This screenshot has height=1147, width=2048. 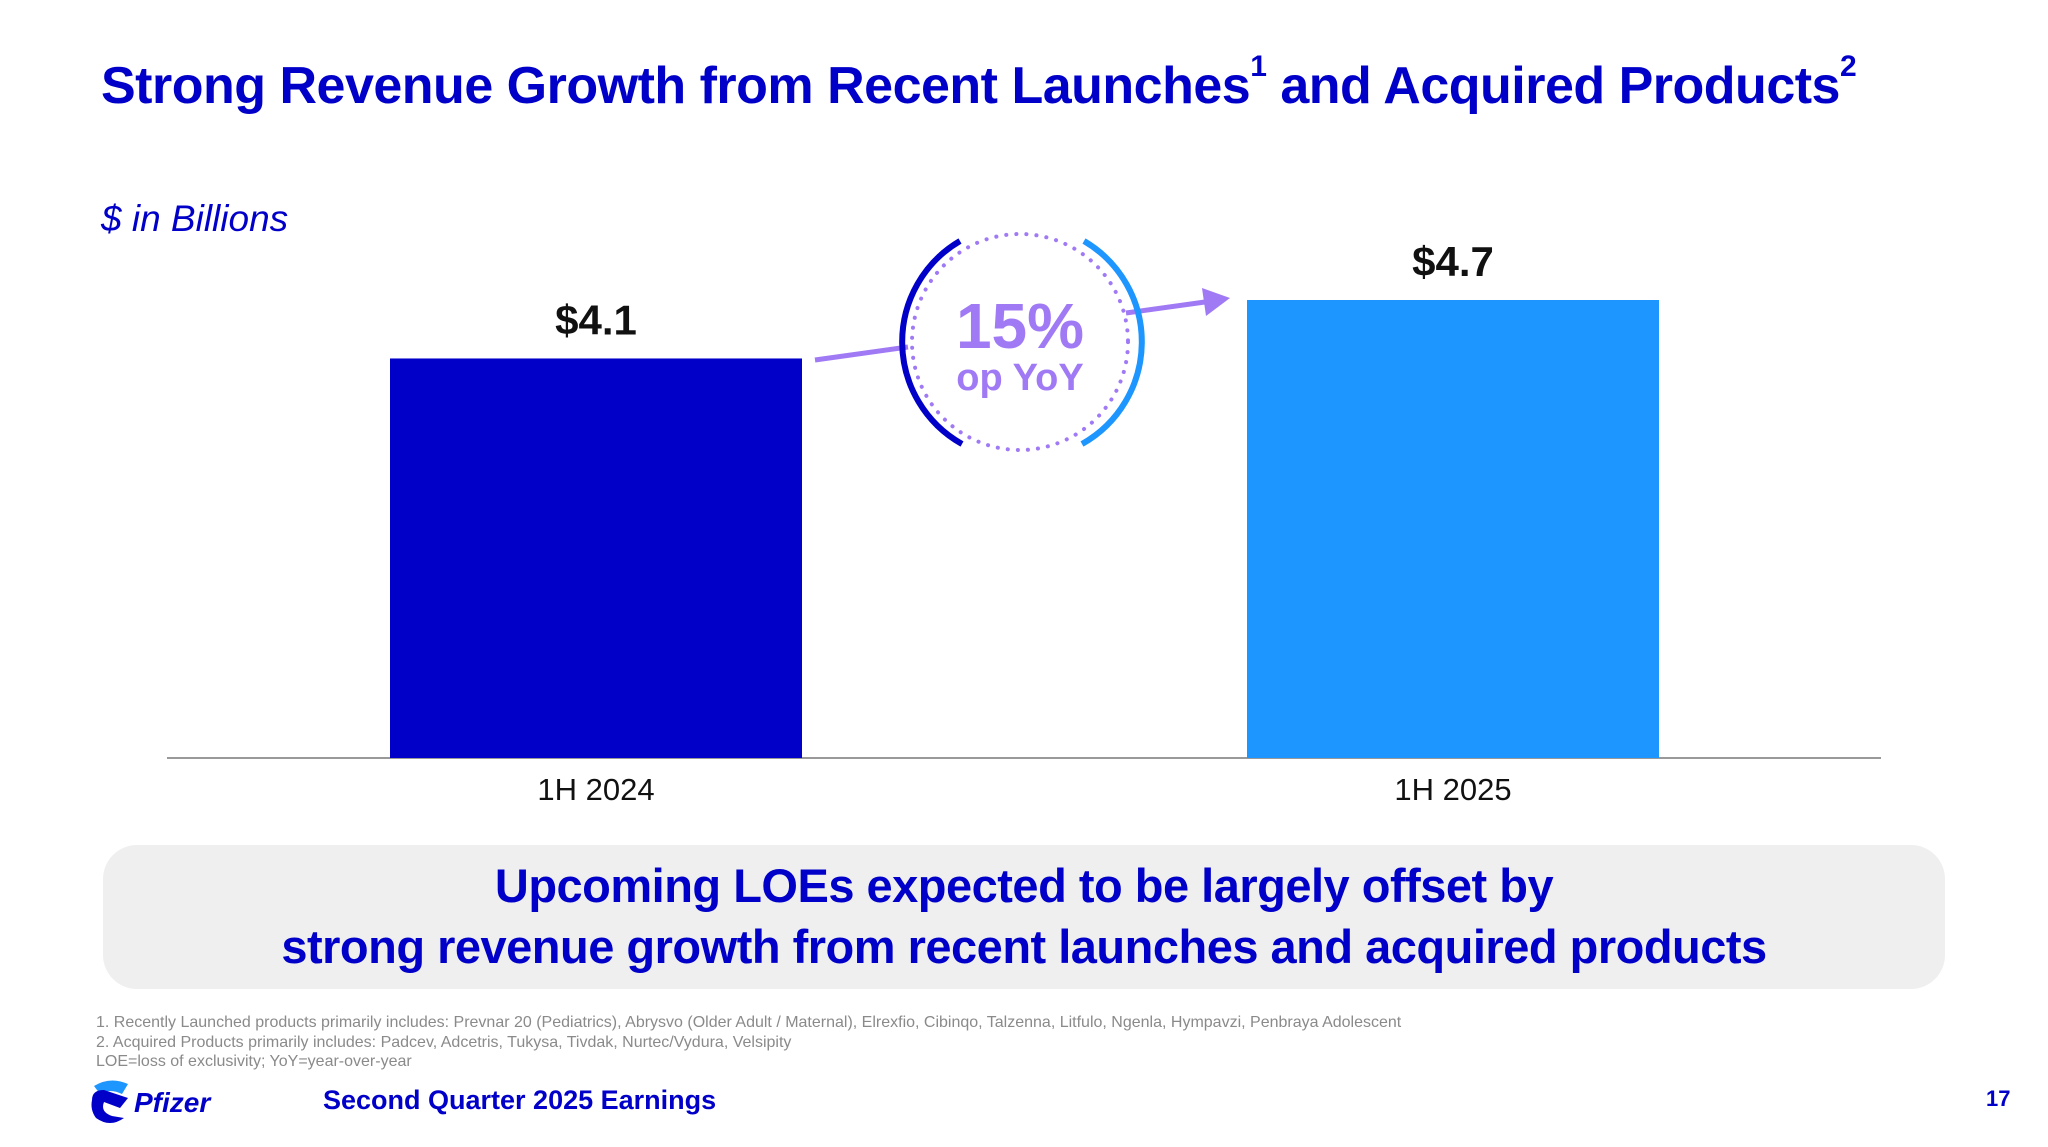 What do you see at coordinates (1453, 529) in the screenshot?
I see `bar-1h-2025` at bounding box center [1453, 529].